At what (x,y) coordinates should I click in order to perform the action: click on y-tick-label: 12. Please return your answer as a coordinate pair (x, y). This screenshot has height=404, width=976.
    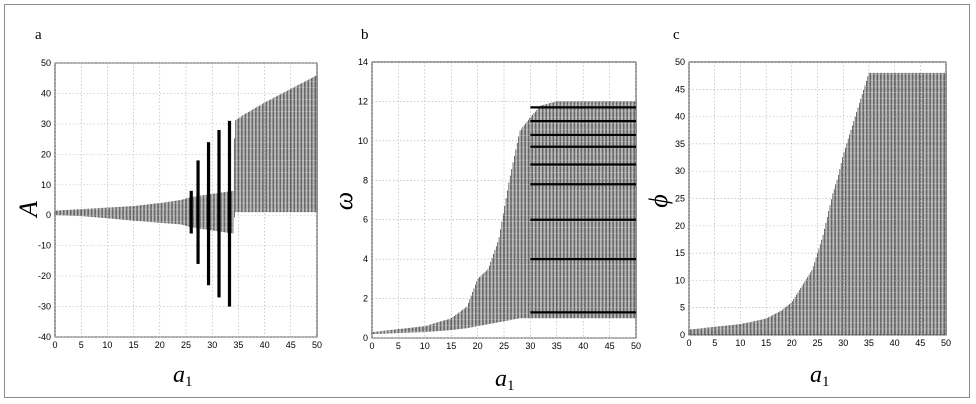
    Looking at the image, I should click on (363, 101).